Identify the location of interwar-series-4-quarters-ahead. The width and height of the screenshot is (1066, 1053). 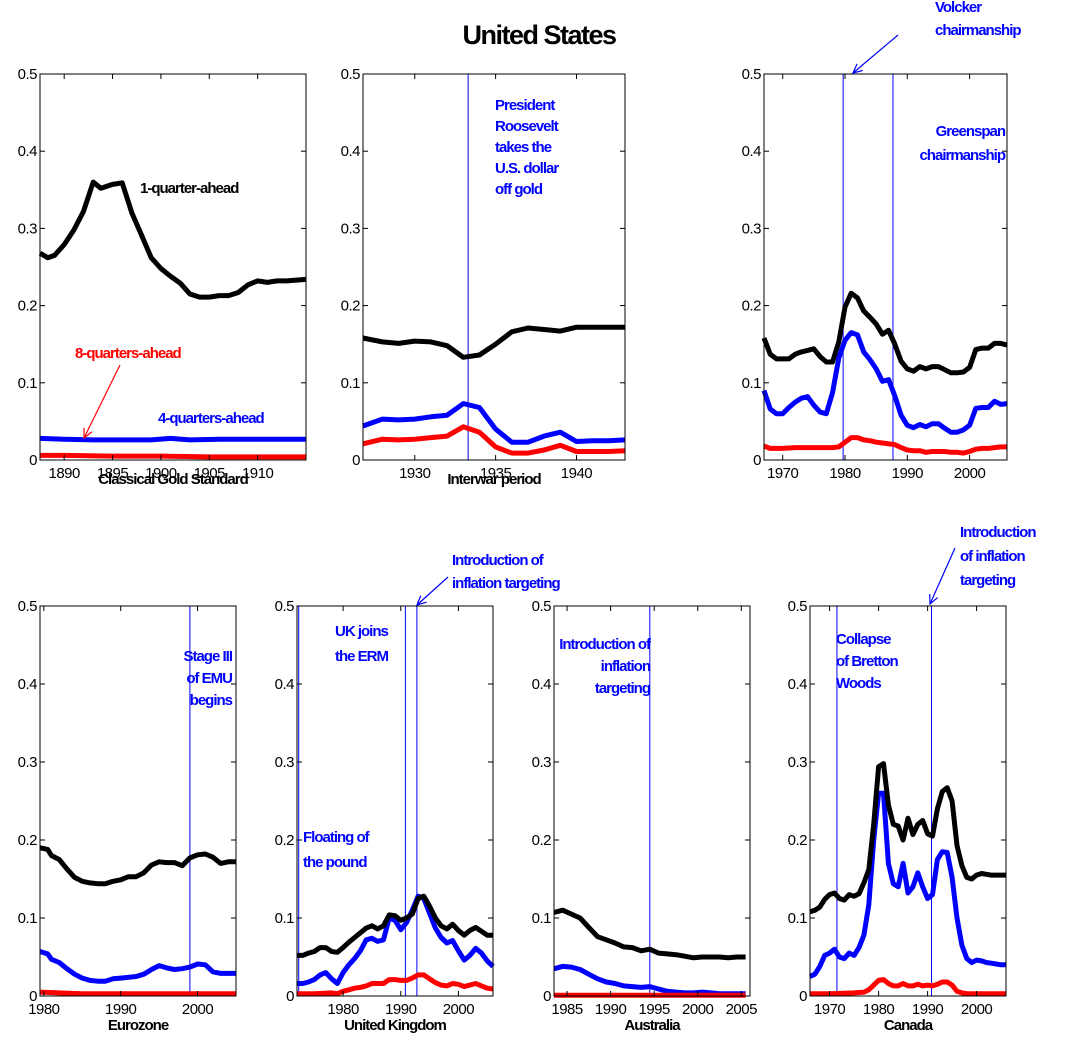
(494, 423).